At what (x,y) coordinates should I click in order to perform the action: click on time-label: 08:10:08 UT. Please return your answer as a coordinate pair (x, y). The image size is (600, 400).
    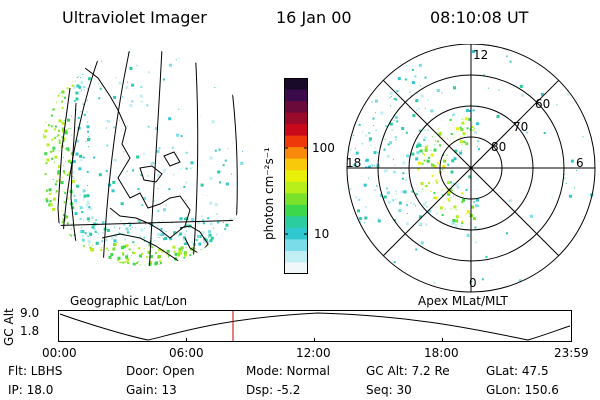
    Looking at the image, I should click on (479, 17).